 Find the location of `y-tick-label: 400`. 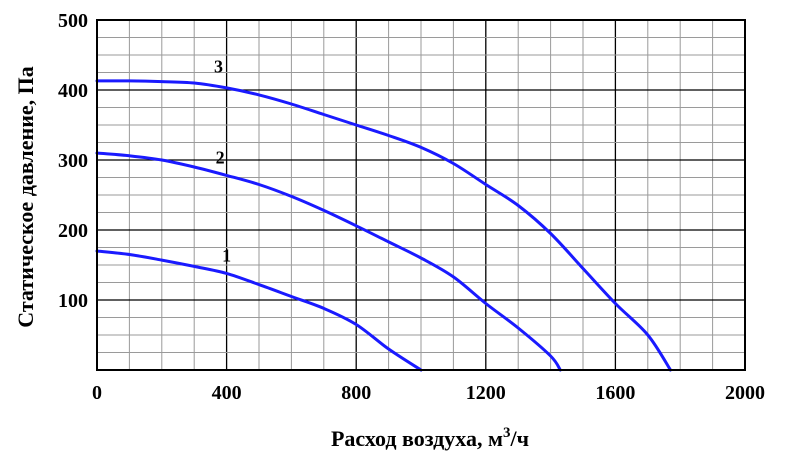

y-tick-label: 400 is located at coordinates (73, 91).